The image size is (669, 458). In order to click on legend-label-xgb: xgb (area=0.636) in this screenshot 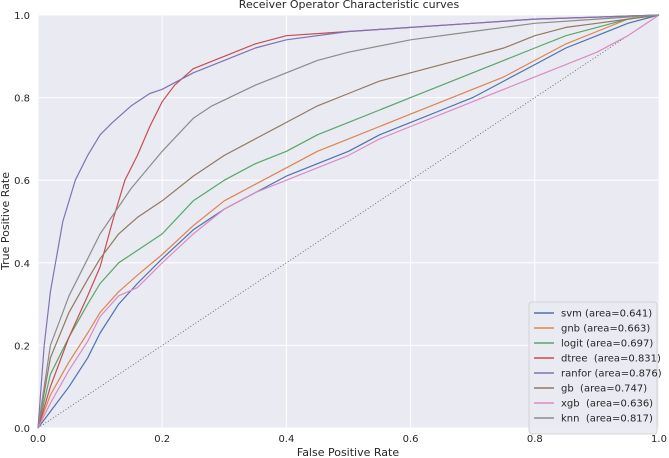, I will do `click(607, 404)`.